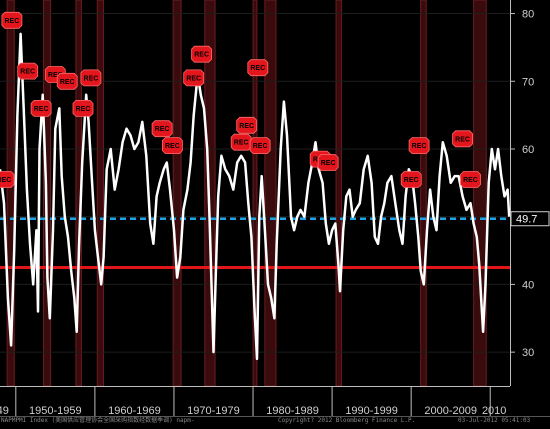  I want to click on reference-value-label: 49.7, so click(526, 220).